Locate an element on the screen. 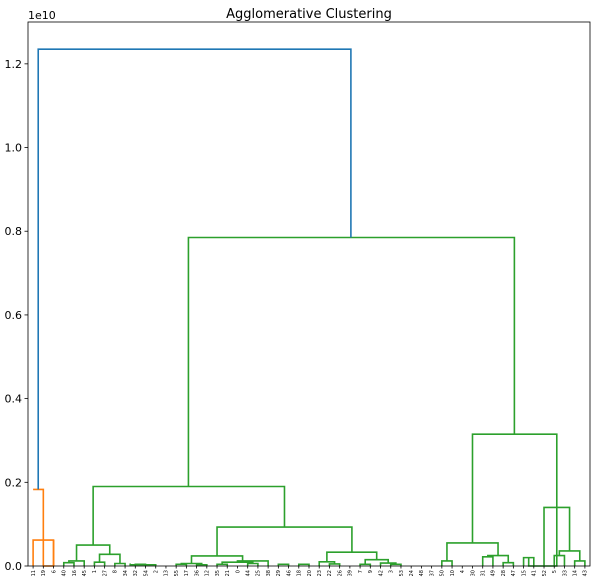  leaf-label: 25 is located at coordinates (259, 573).